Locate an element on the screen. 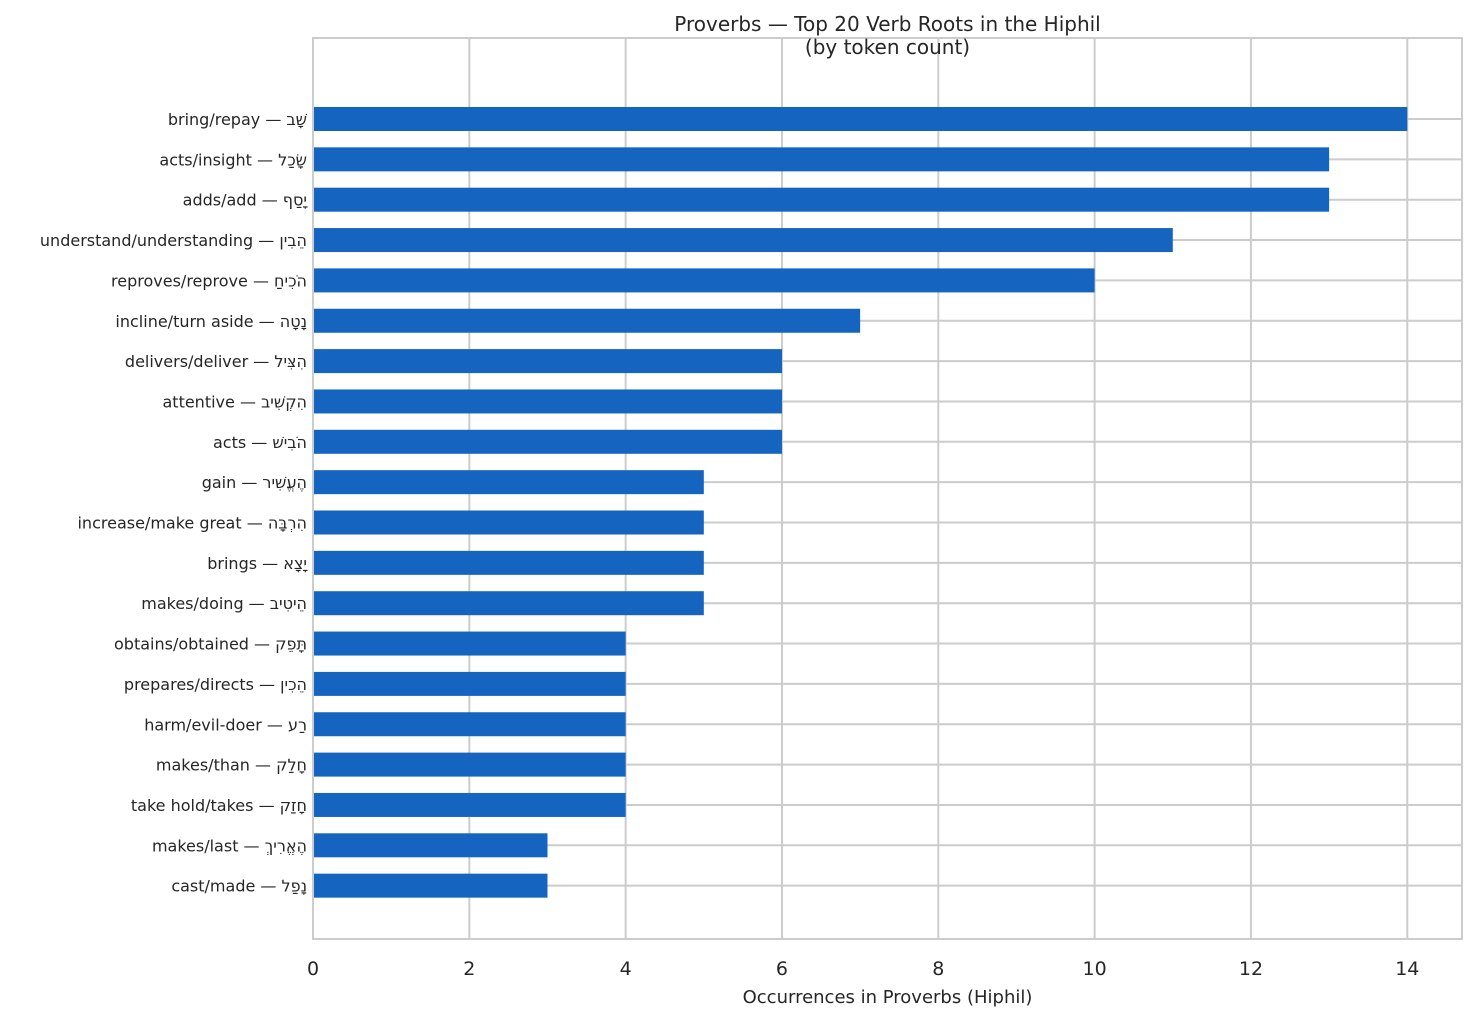 This screenshot has width=1476, height=1021. y-category-label: understand/understanding — הֵבִין is located at coordinates (173, 240).